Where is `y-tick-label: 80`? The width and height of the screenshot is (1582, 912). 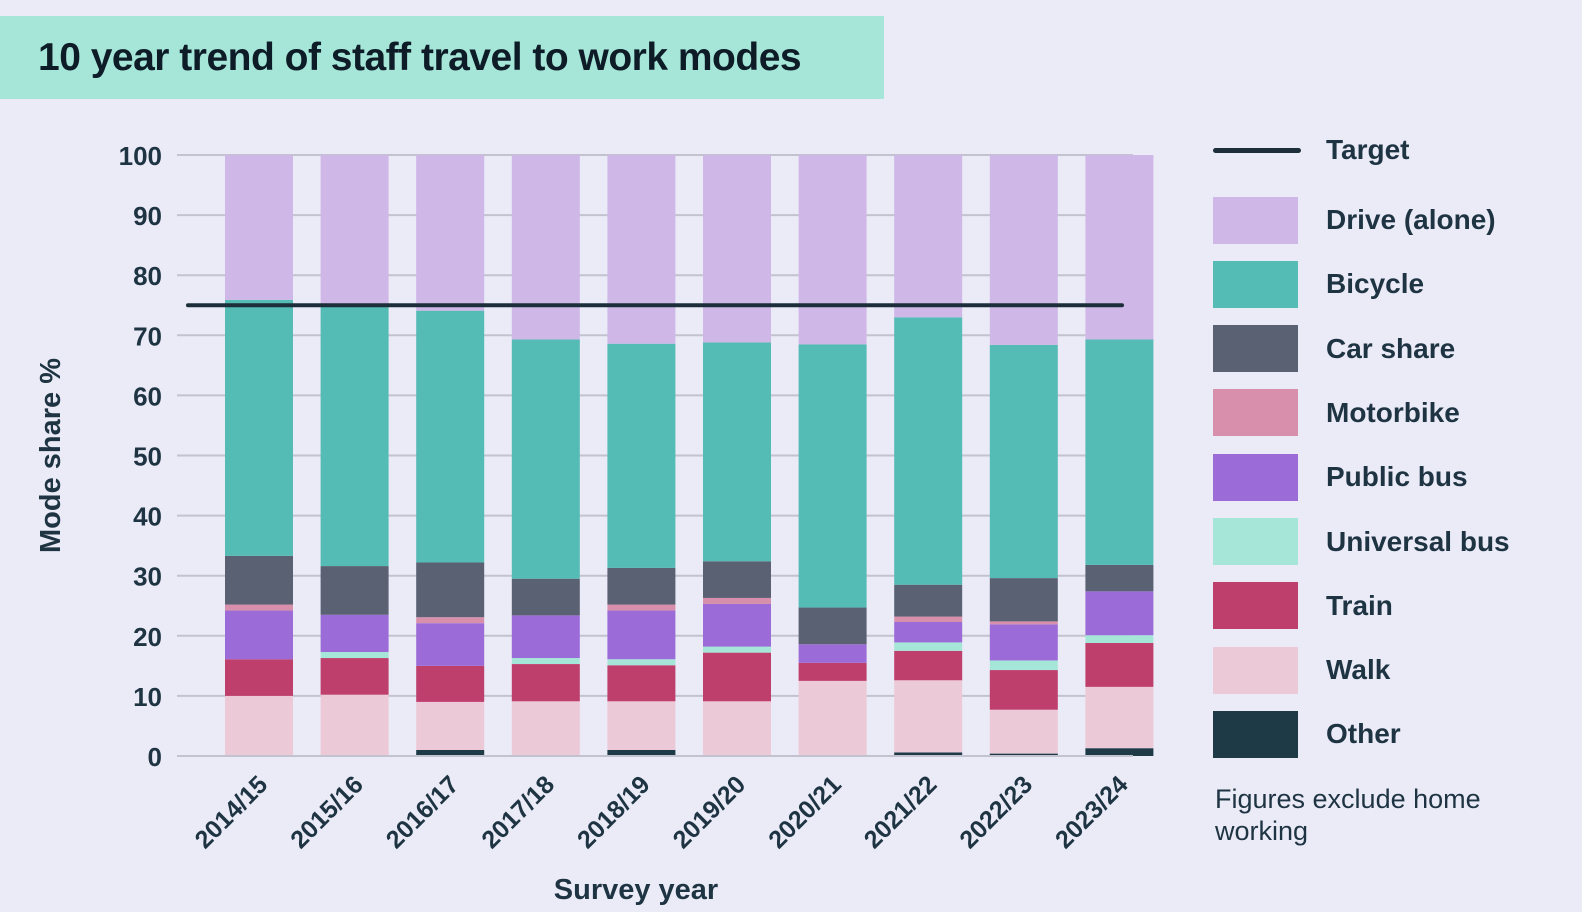
y-tick-label: 80 is located at coordinates (147, 276).